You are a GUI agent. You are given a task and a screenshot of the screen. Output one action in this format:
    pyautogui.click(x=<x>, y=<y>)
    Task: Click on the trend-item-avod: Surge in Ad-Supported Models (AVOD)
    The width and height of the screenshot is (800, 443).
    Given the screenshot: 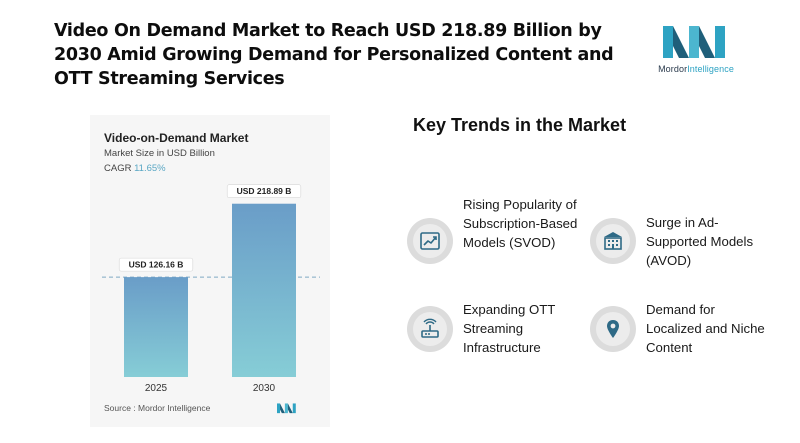 What is the action you would take?
    pyautogui.click(x=680, y=245)
    